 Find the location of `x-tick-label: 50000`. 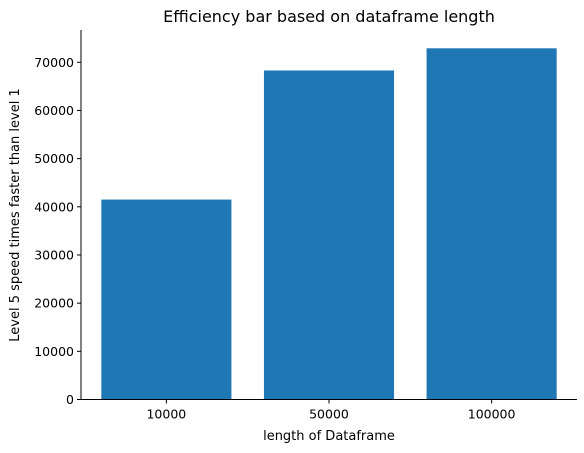

x-tick-label: 50000 is located at coordinates (329, 414).